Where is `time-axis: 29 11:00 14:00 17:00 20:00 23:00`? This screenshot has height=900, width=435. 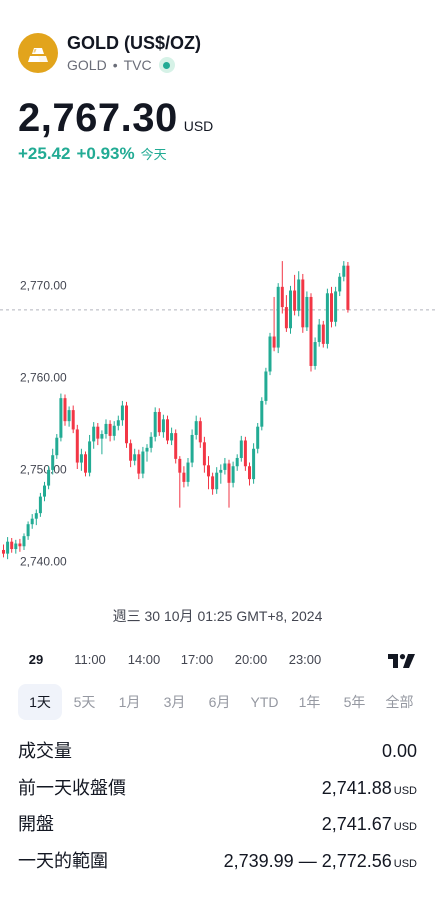 time-axis: 29 11:00 14:00 17:00 20:00 23:00 is located at coordinates (217, 661).